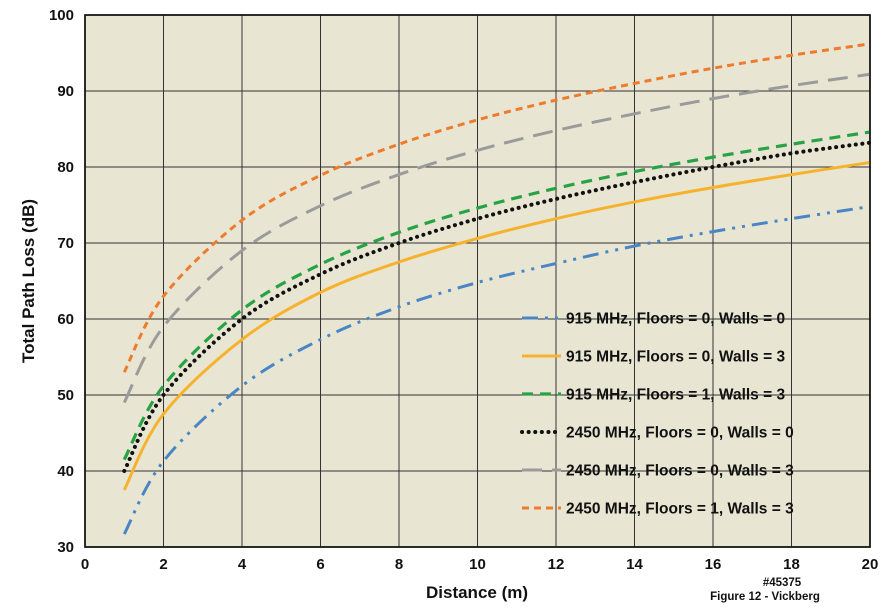 Image resolution: width=891 pixels, height=616 pixels. Describe the element at coordinates (65, 395) in the screenshot. I see `y-tick-label: 50` at that location.